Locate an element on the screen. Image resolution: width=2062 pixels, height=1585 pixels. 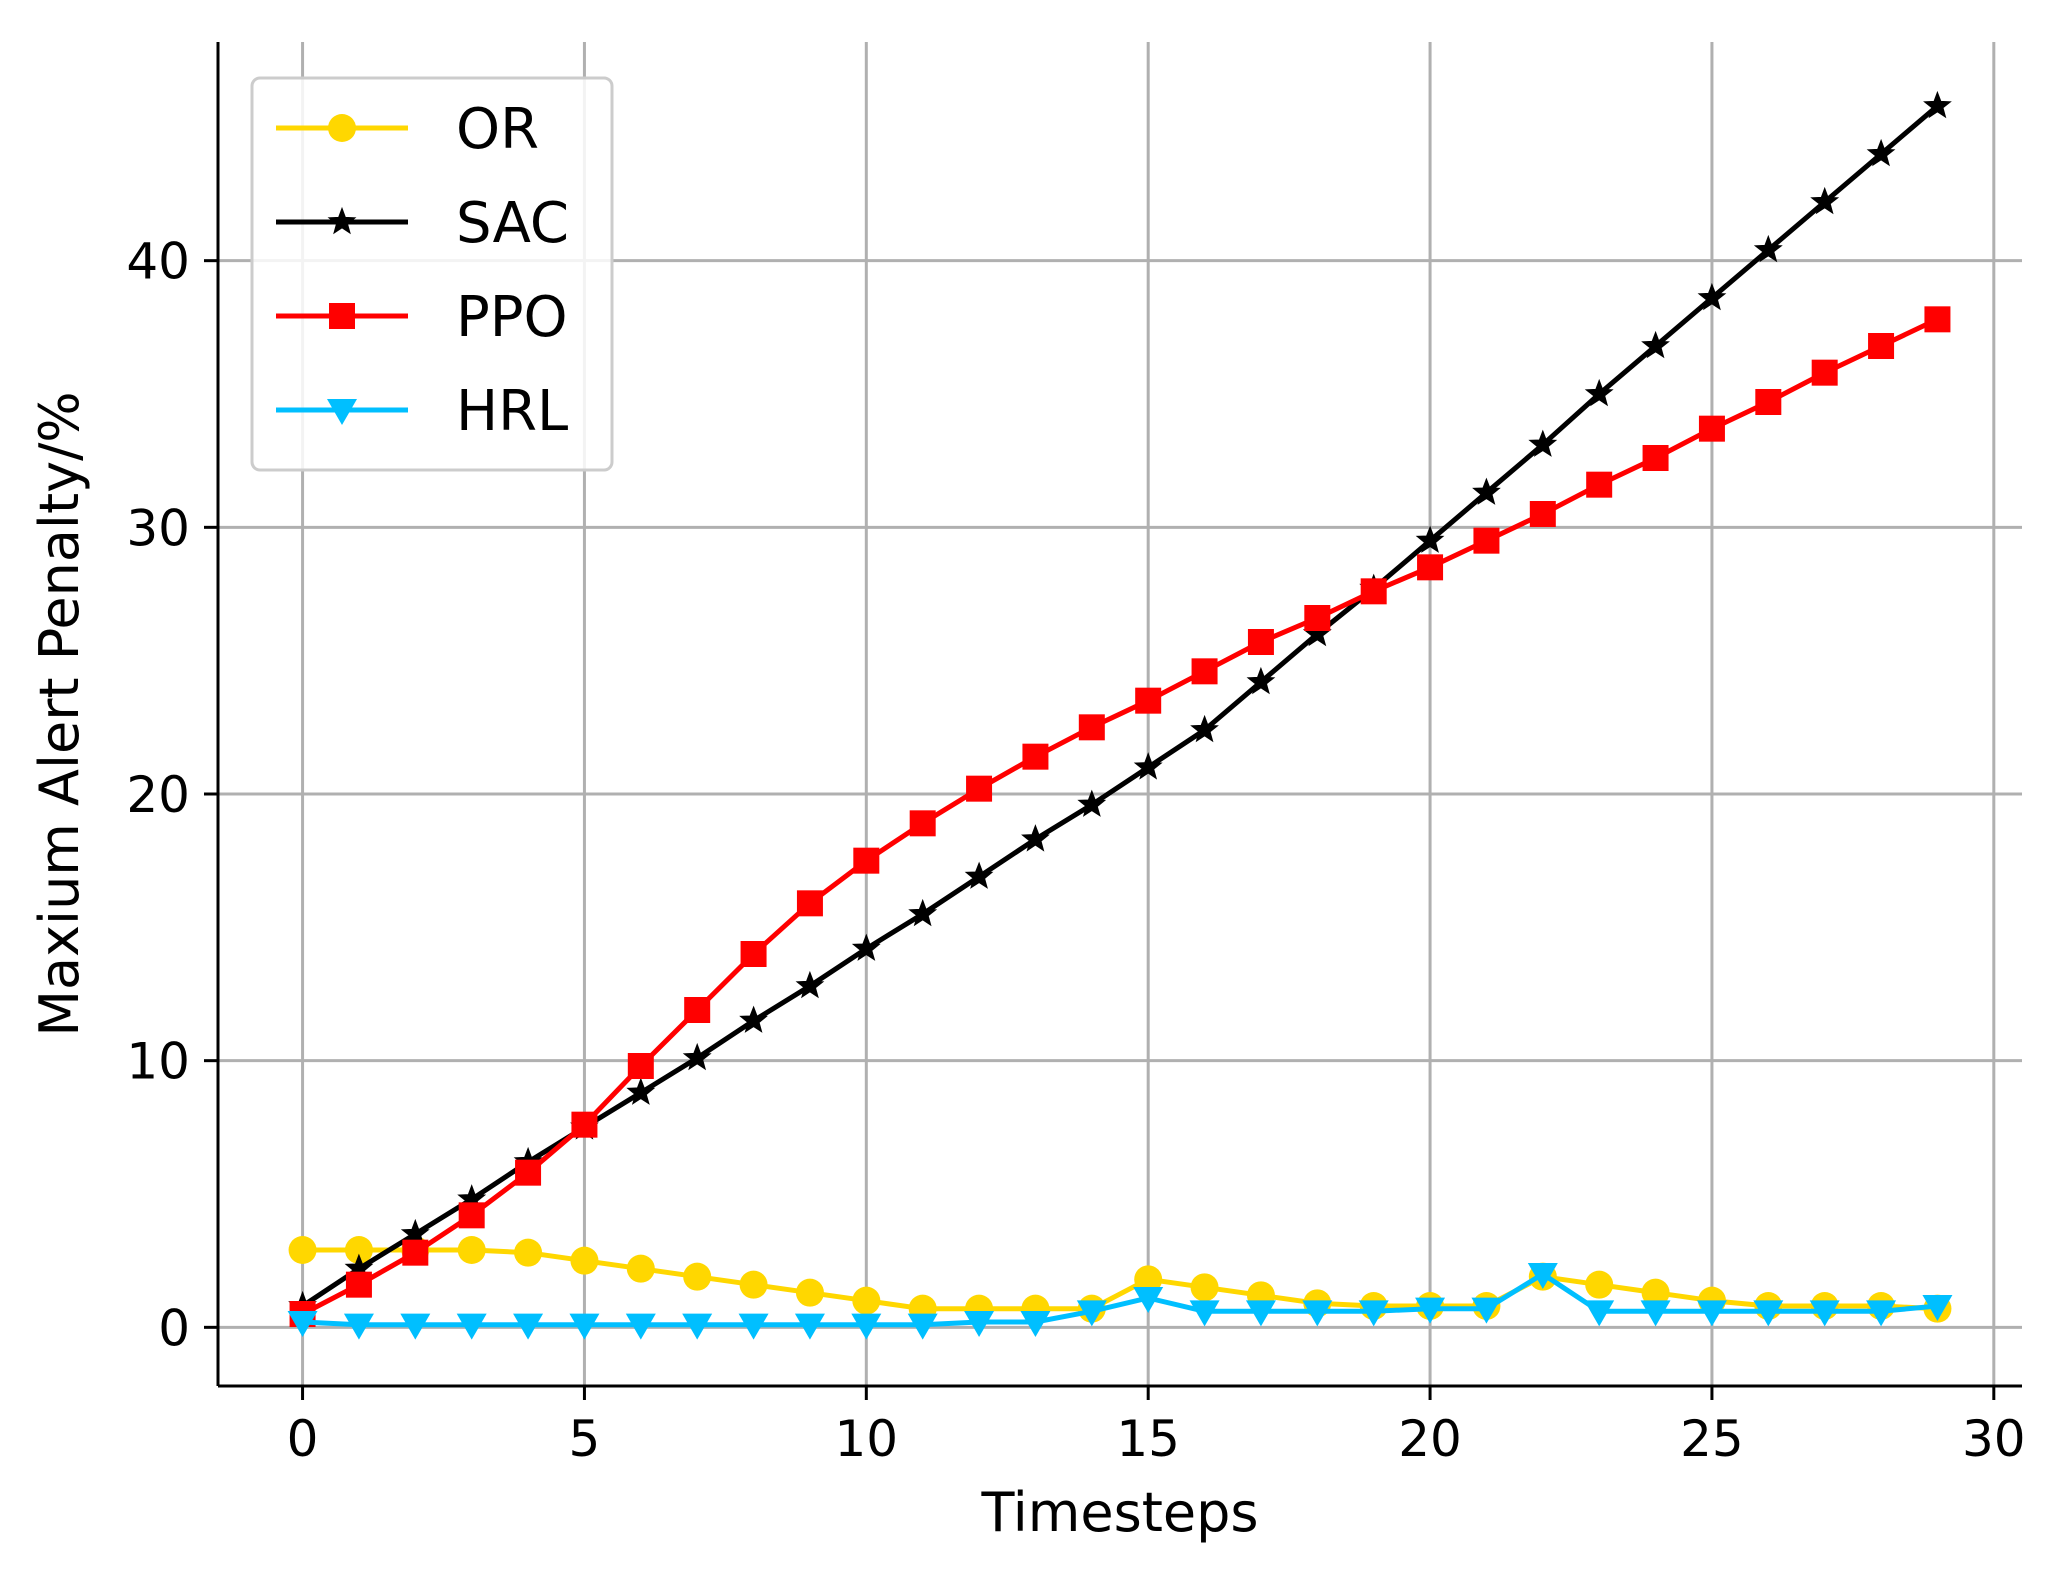
series-line-or is located at coordinates (1120, 1279).